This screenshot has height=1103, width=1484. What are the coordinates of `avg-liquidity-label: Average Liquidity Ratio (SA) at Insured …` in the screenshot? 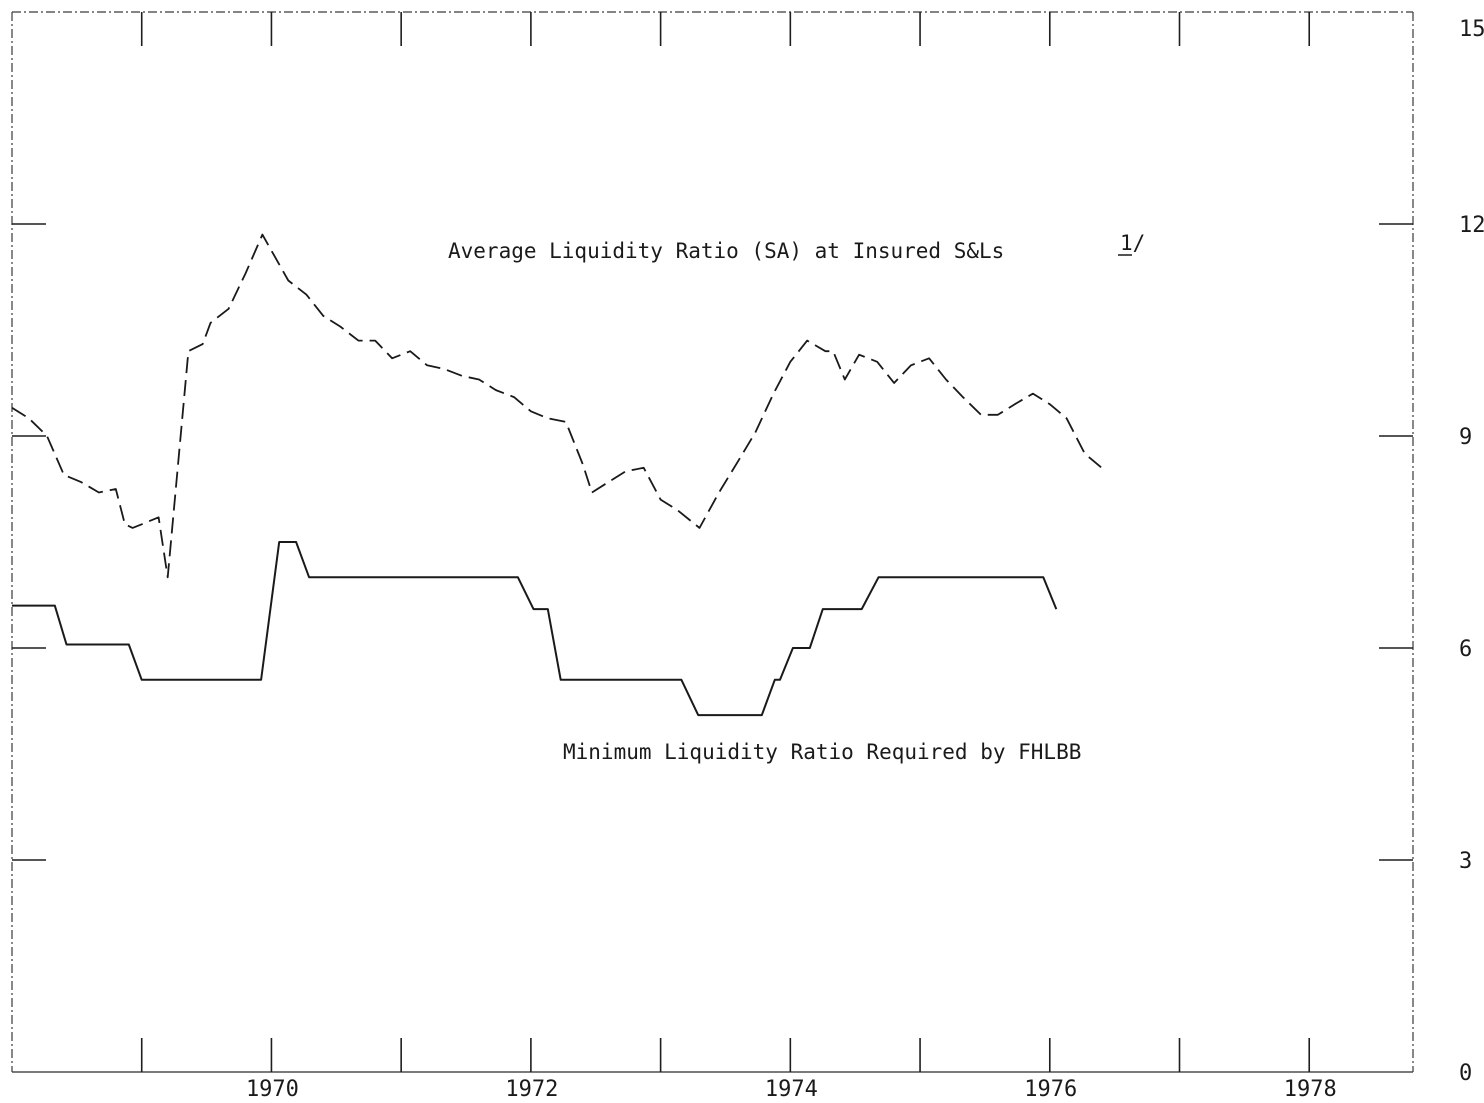 It's located at (726, 251).